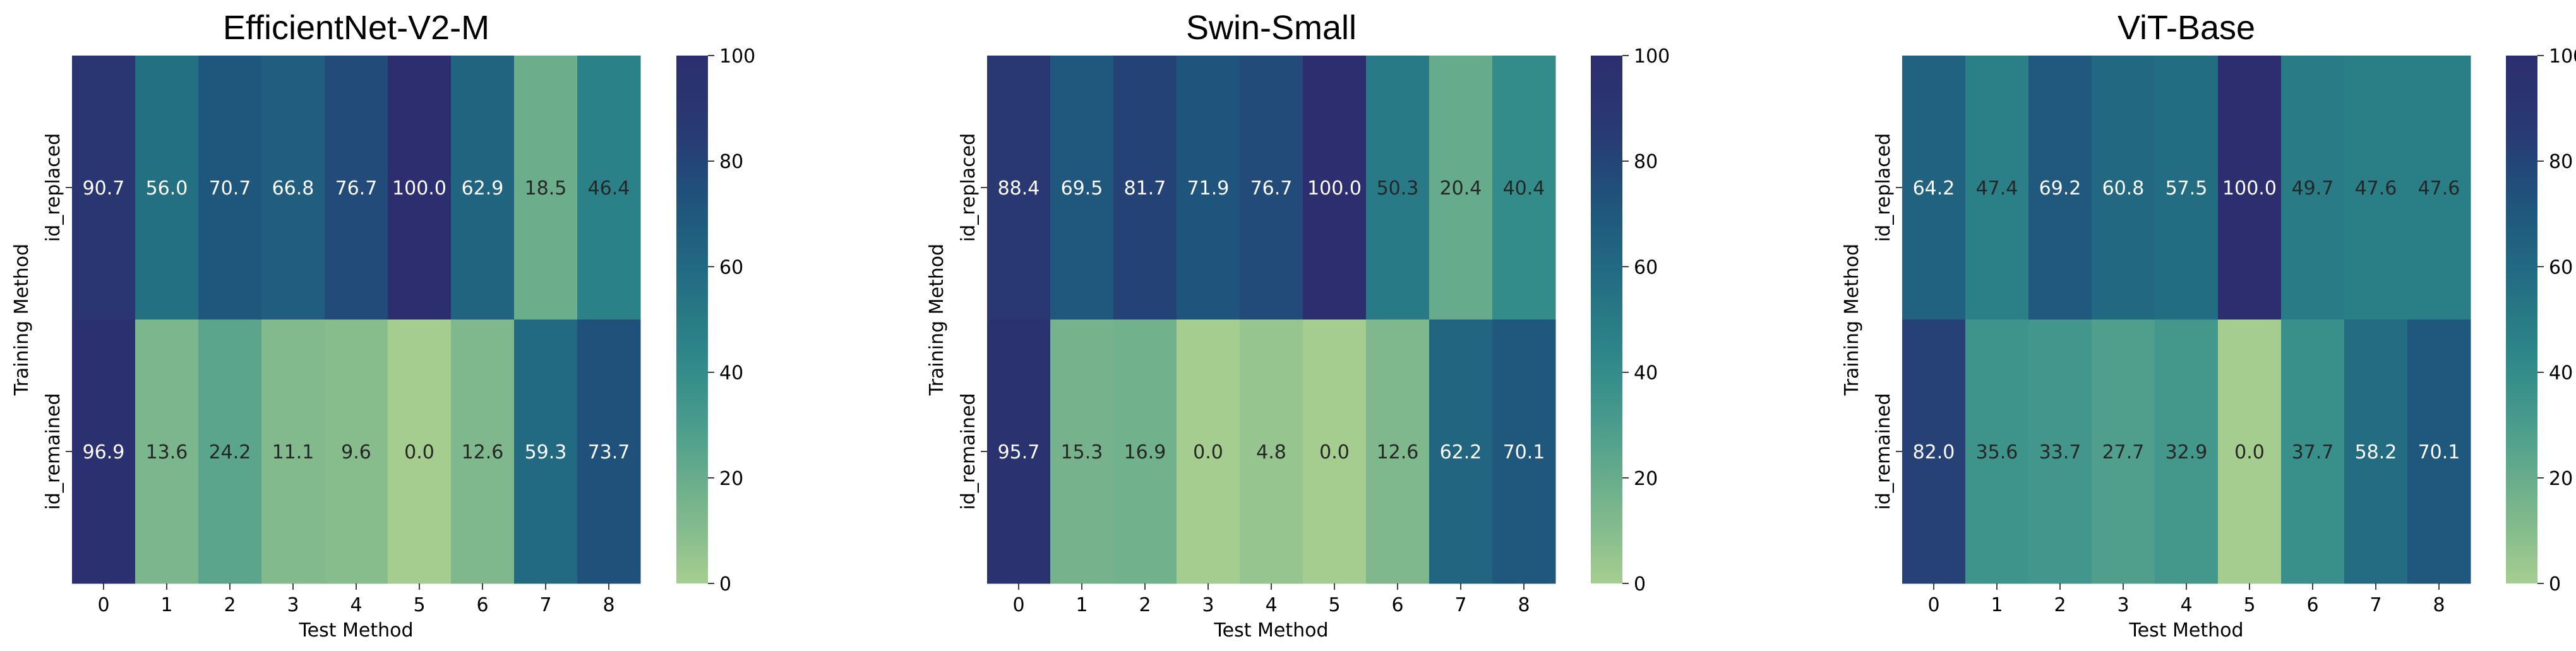 The image size is (2576, 651). I want to click on cell-value-label: 47.4, so click(1997, 188).